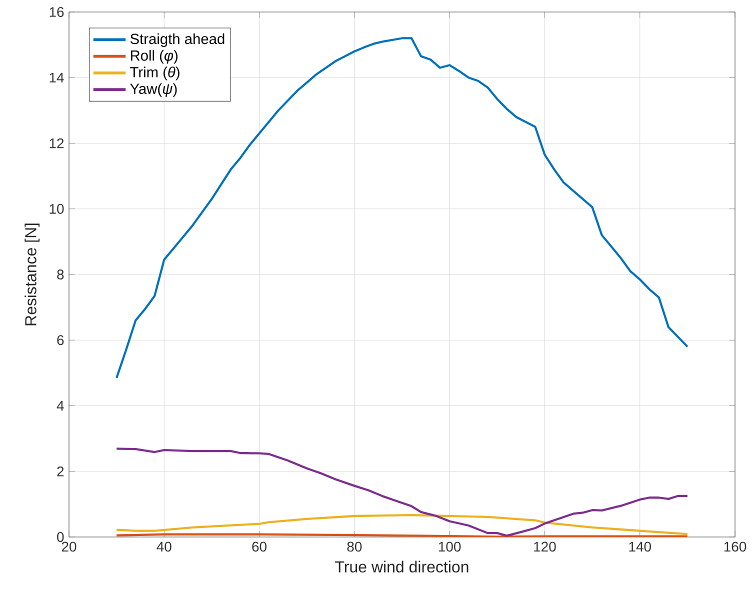  I want to click on x-tick-label: 120, so click(545, 547).